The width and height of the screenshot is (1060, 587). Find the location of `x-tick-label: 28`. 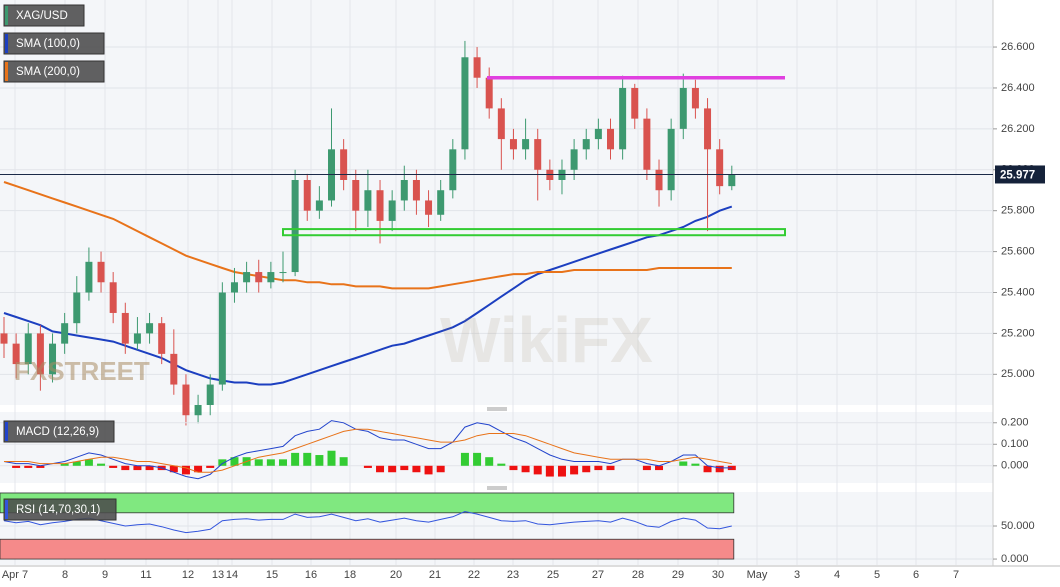

x-tick-label: 28 is located at coordinates (638, 575).